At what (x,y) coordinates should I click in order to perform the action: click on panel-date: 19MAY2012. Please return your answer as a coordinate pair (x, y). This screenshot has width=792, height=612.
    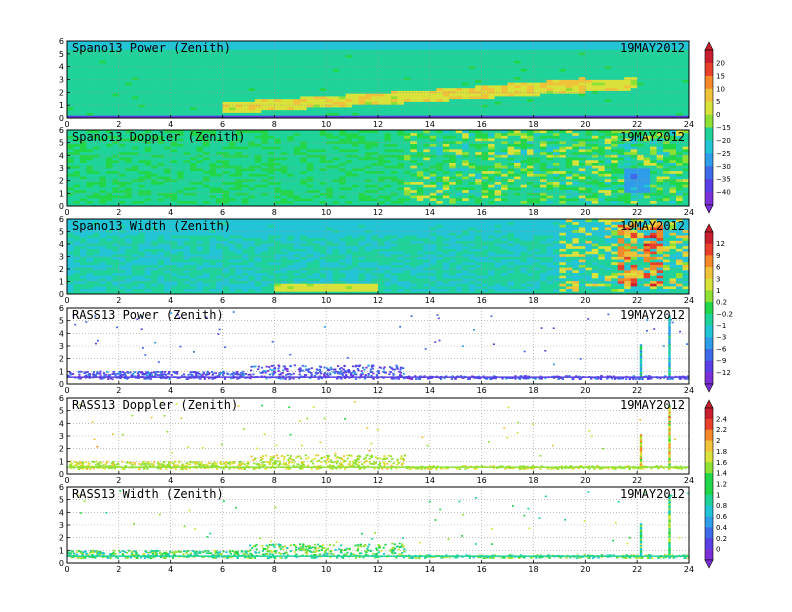
    Looking at the image, I should click on (652, 48).